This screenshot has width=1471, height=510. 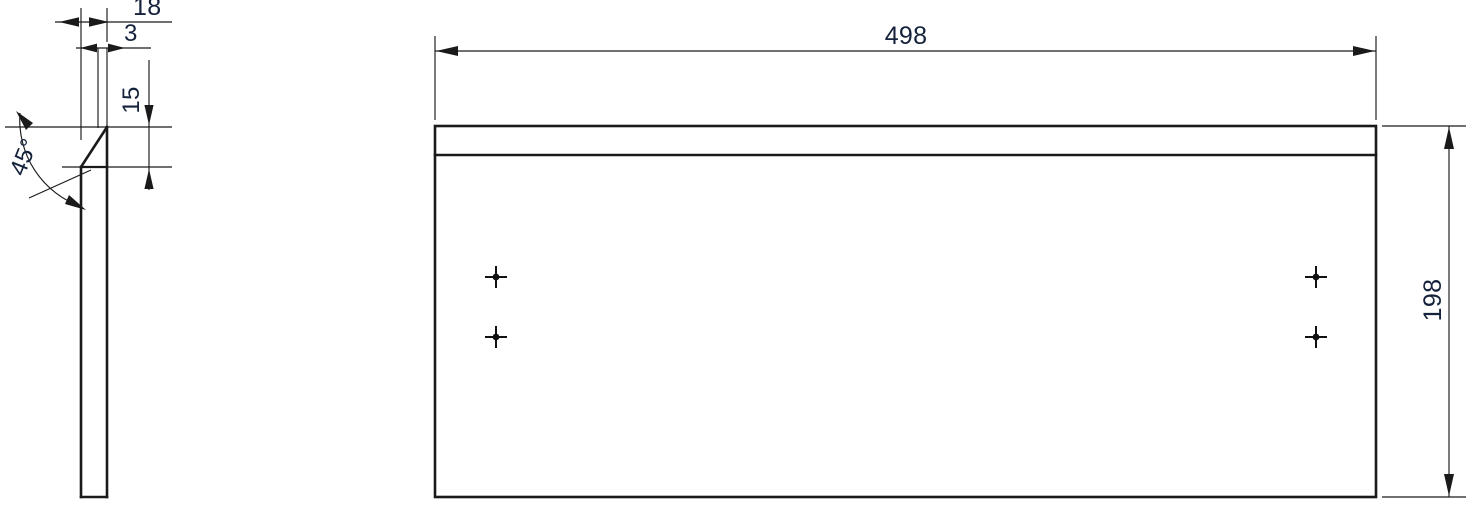 What do you see at coordinates (75, 202) in the screenshot?
I see `arrow-45-bottom` at bounding box center [75, 202].